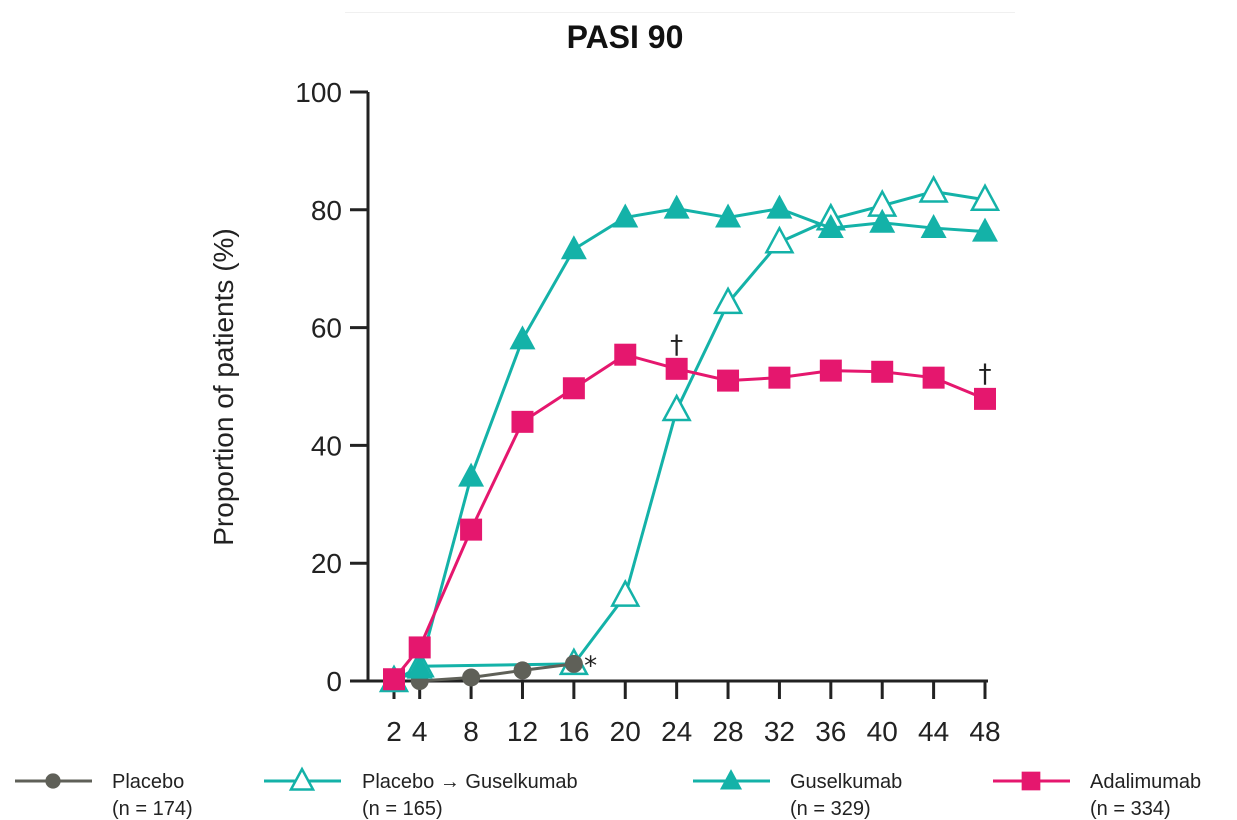 This screenshot has height=820, width=1237. I want to click on x-tick-label-32: 32, so click(779, 731).